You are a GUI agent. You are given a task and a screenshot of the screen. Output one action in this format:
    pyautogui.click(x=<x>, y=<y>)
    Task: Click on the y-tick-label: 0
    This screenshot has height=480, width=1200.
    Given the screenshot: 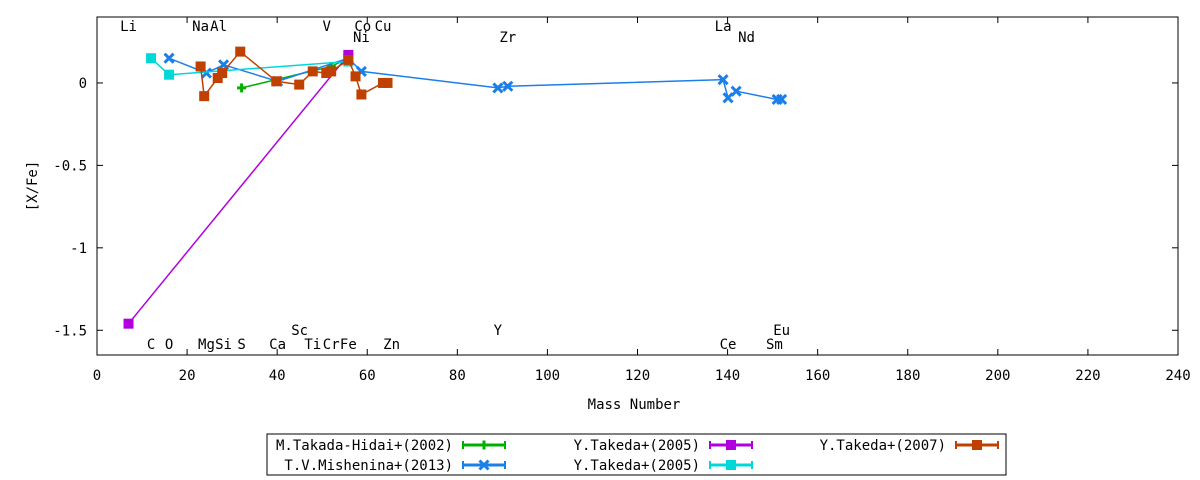 What is the action you would take?
    pyautogui.click(x=83, y=84)
    